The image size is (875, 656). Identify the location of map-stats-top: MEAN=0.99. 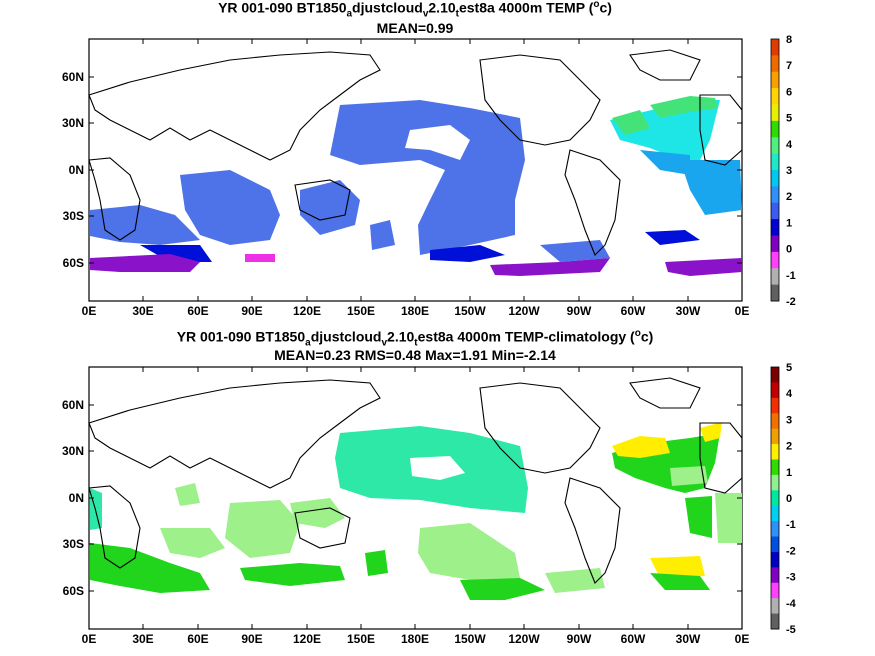
(415, 28).